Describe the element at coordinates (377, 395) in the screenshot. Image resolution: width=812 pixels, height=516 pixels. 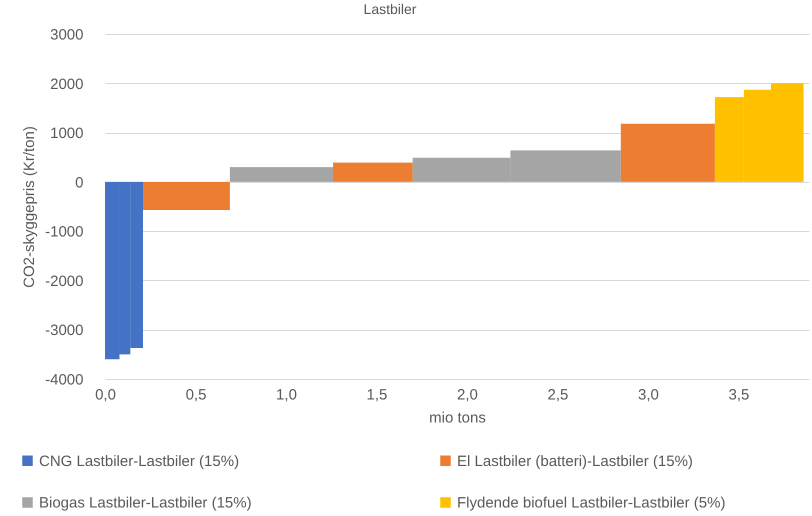
I see `x-tick-label: 1,5` at that location.